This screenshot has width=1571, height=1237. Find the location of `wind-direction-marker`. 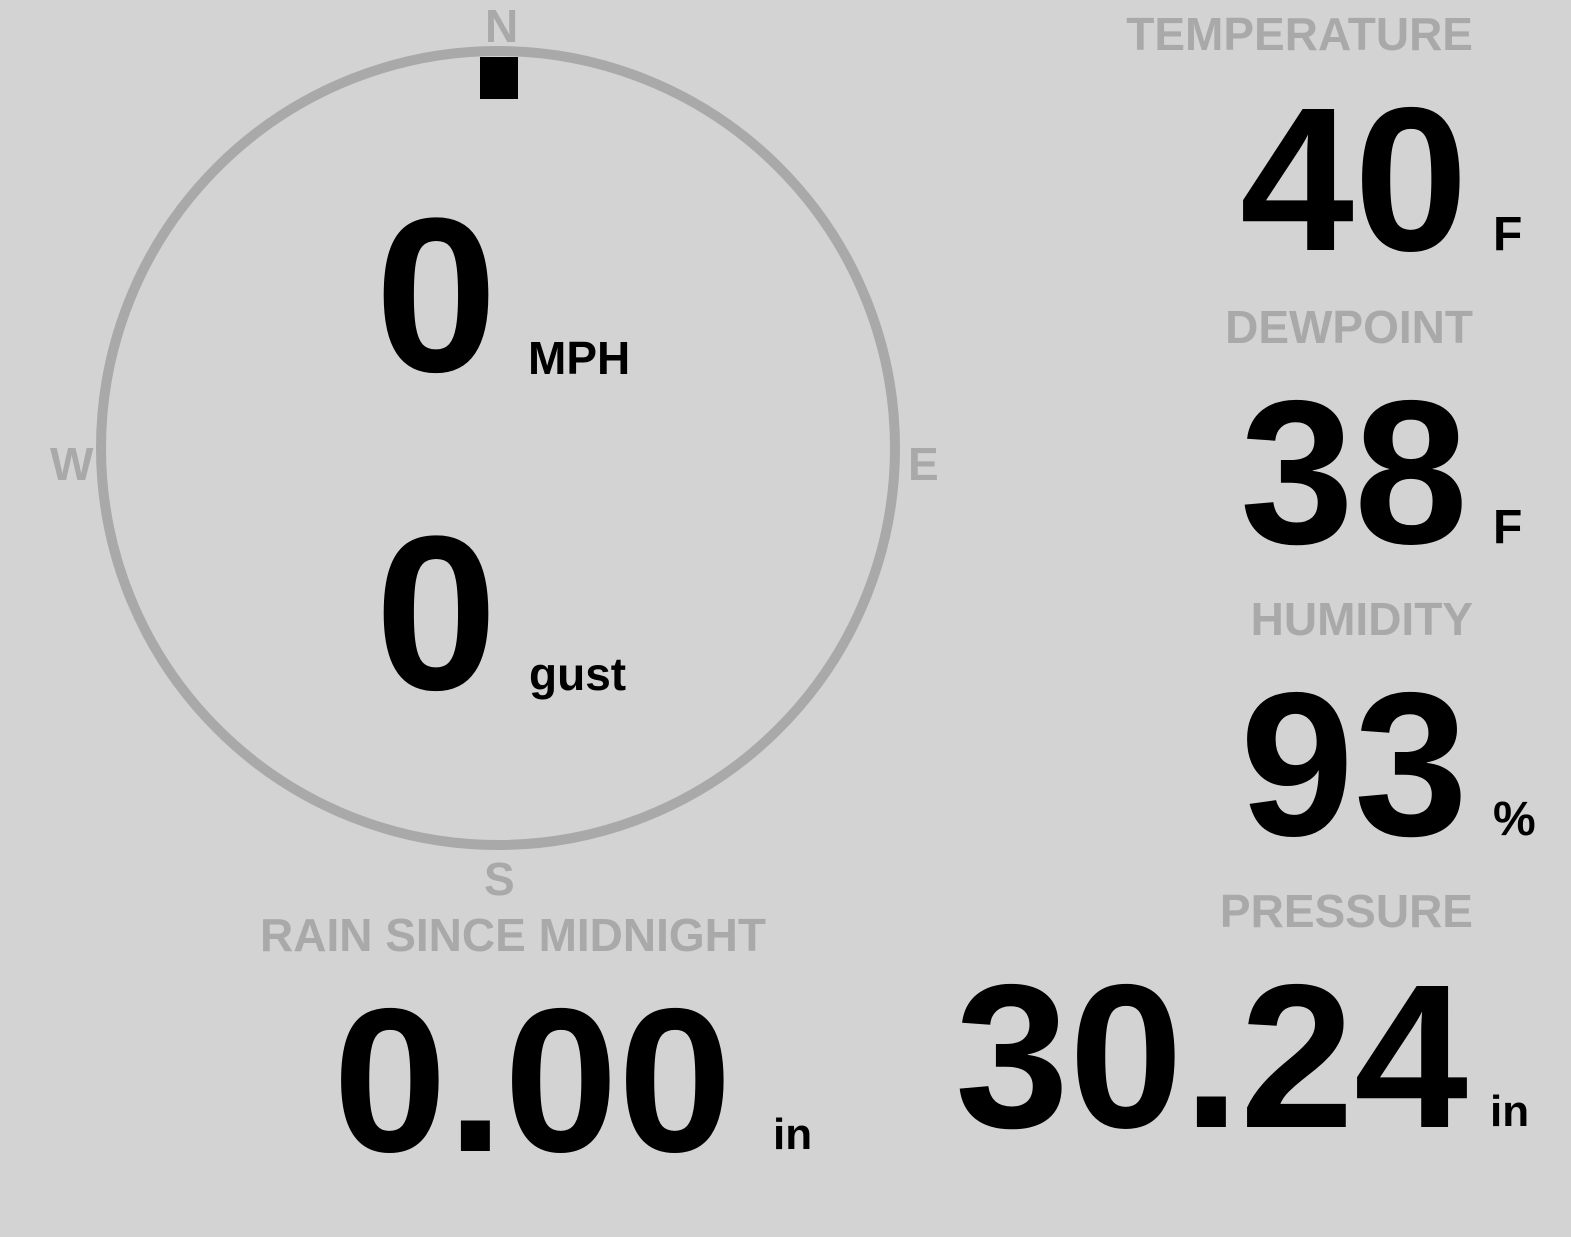

wind-direction-marker is located at coordinates (499, 78).